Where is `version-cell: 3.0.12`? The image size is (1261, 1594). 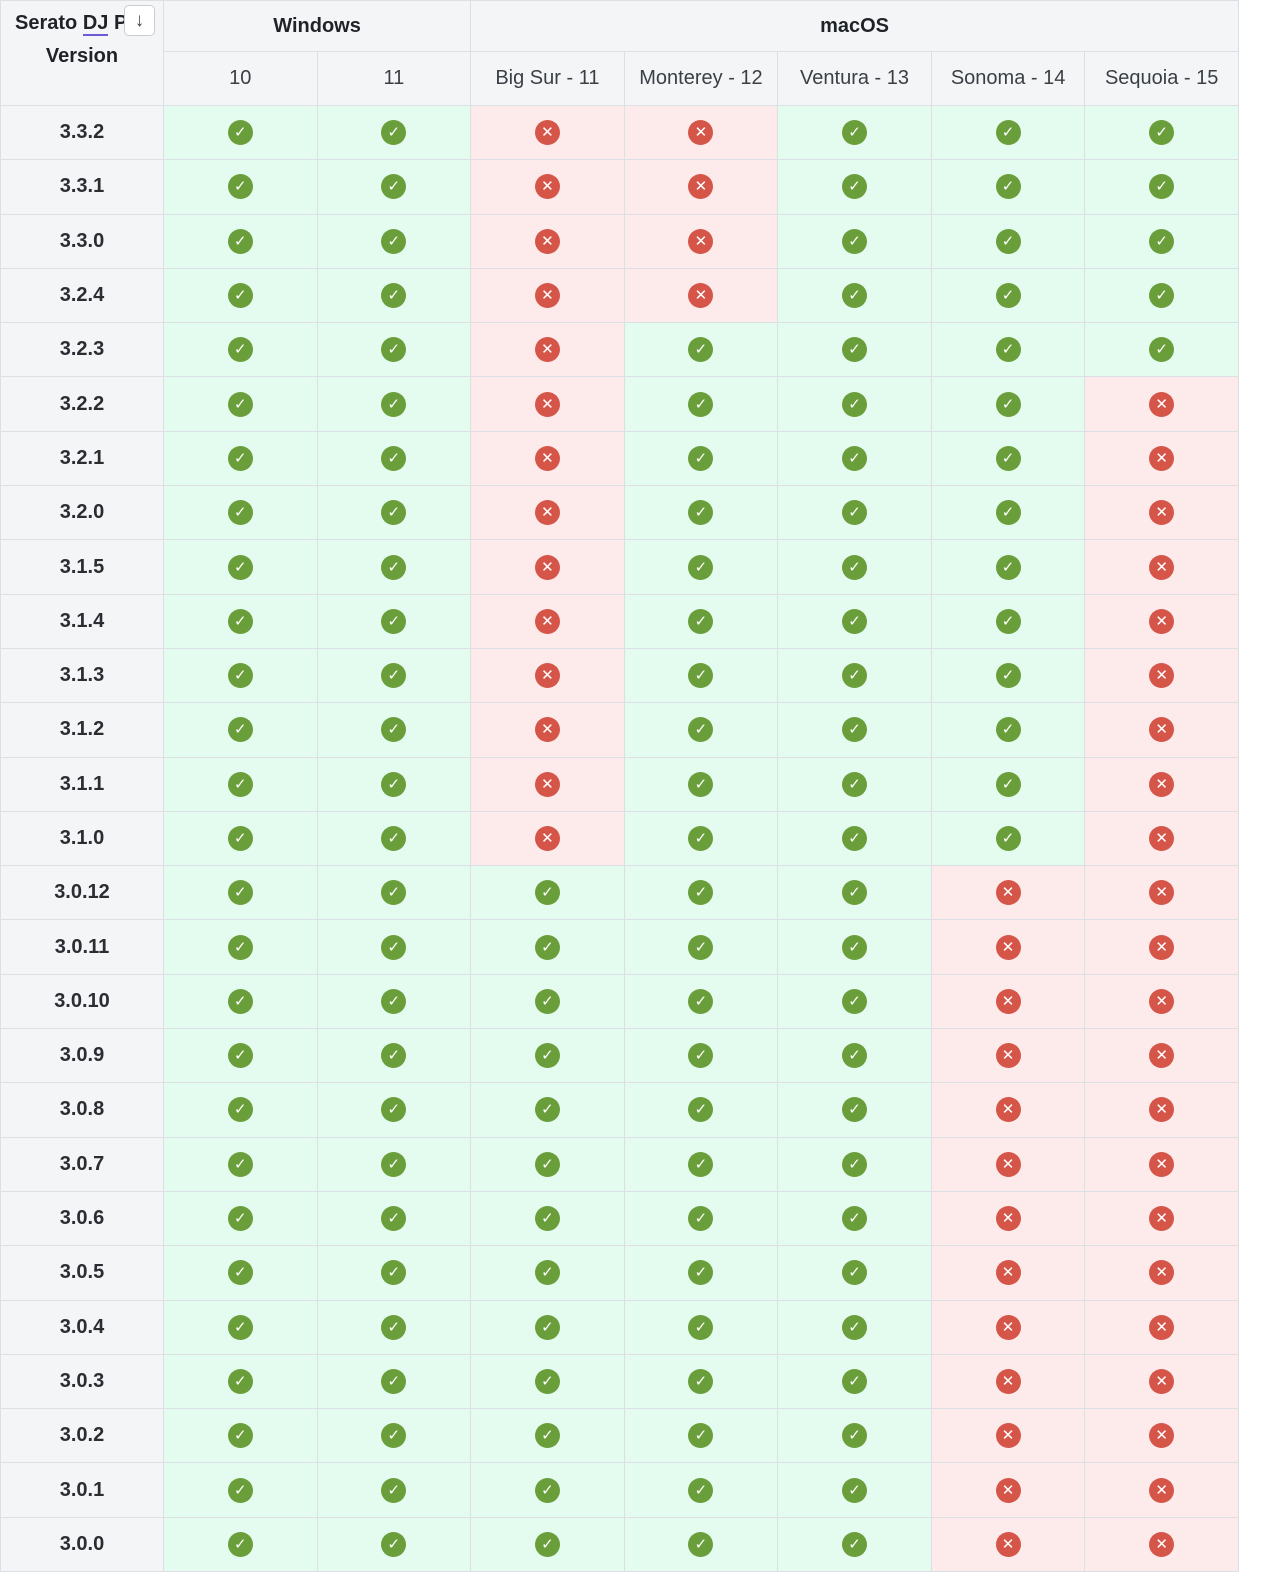
version-cell: 3.0.12 is located at coordinates (82, 893).